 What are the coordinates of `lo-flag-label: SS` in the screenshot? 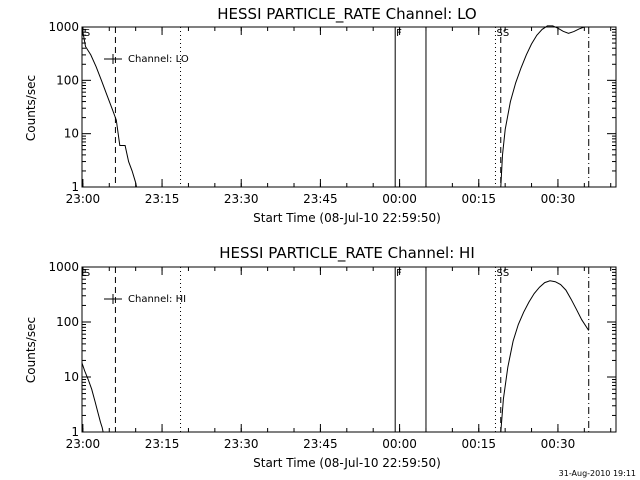 It's located at (502, 33).